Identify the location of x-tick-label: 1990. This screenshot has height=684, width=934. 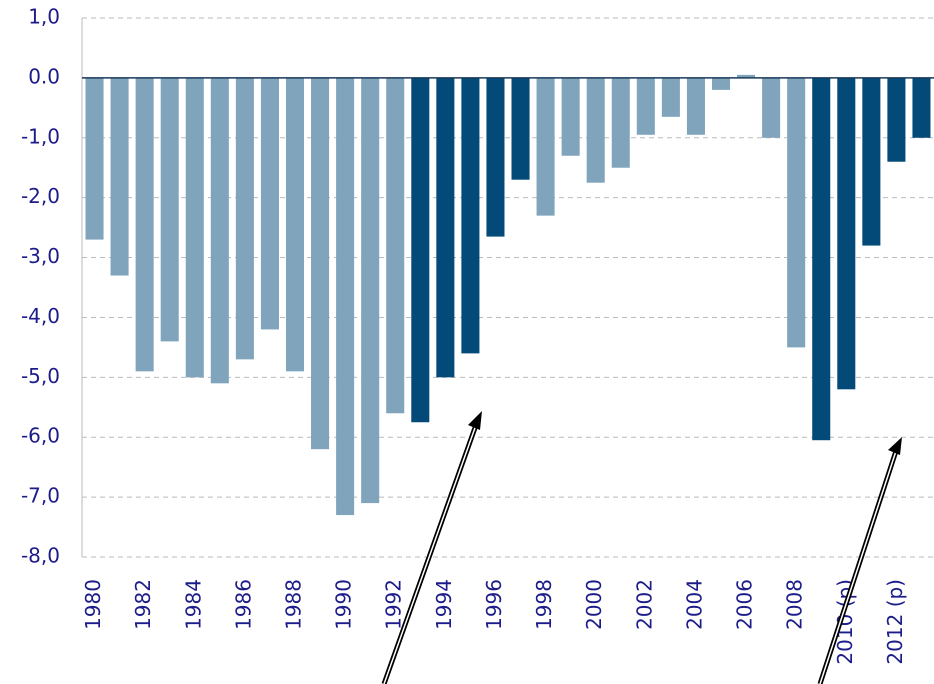
(344, 604).